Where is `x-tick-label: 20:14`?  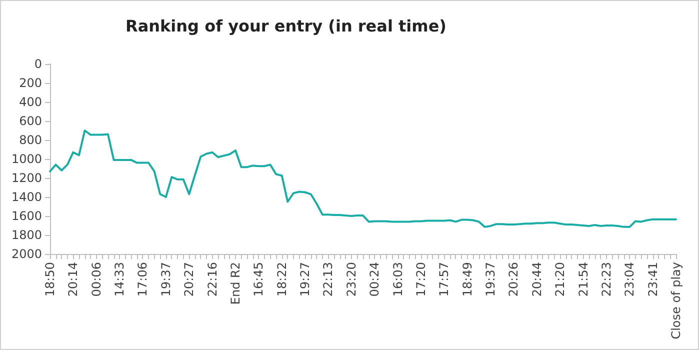
x-tick-label: 20:14 is located at coordinates (73, 279).